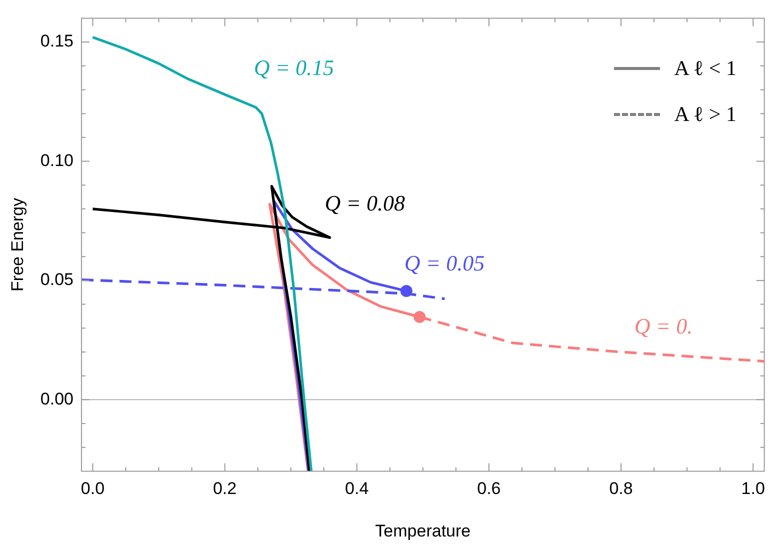  I want to click on annotation: A ℓ < 1, so click(705, 69).